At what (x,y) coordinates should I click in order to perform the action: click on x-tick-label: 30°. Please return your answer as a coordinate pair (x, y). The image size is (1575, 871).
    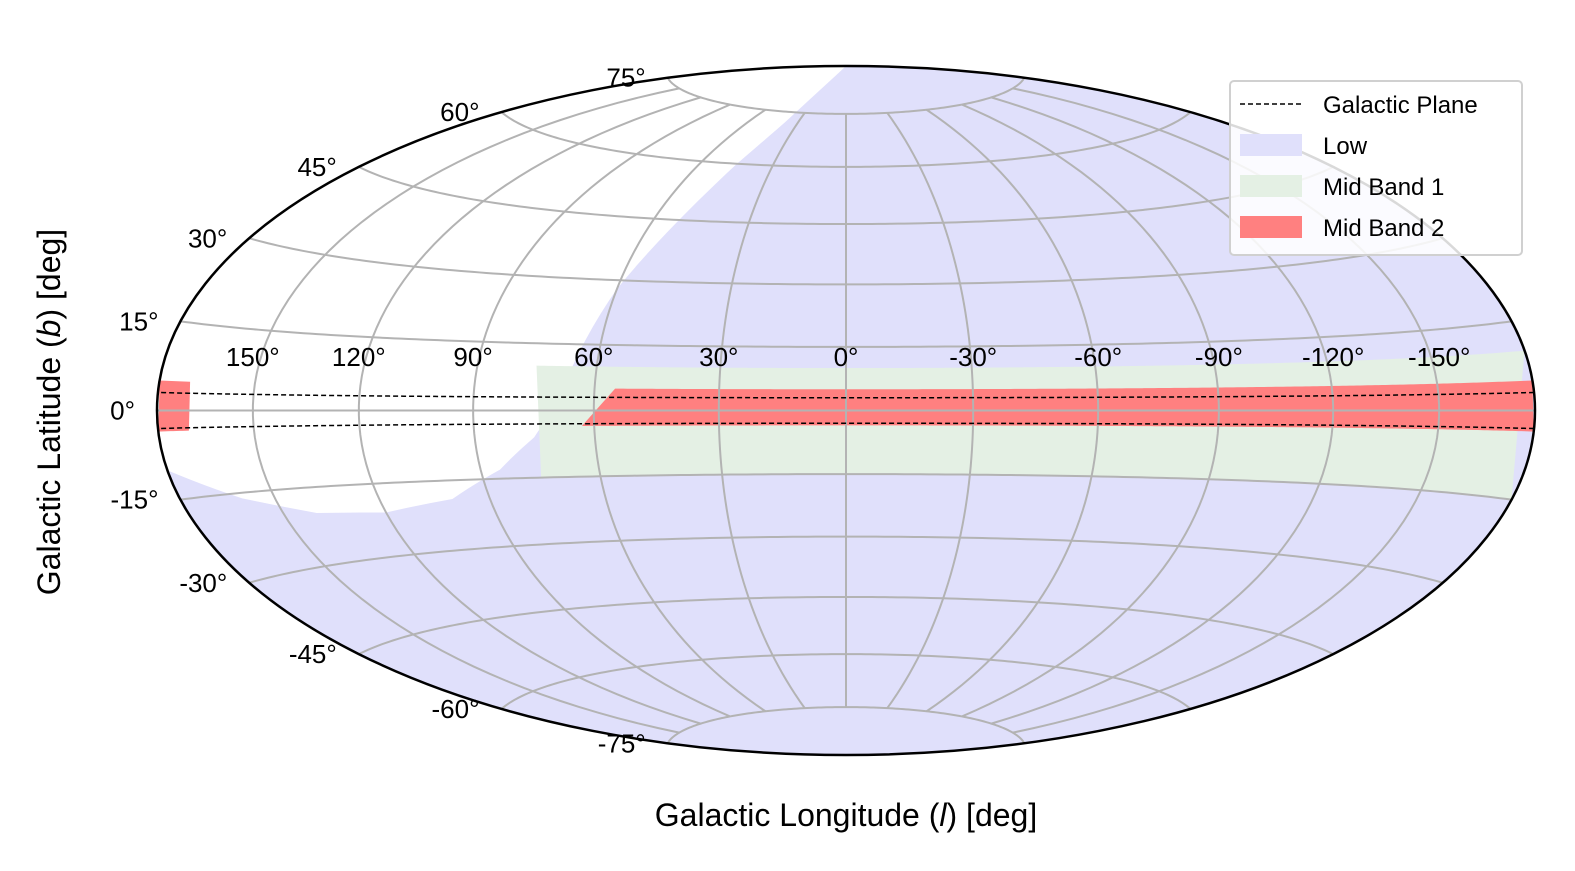
    Looking at the image, I should click on (718, 357).